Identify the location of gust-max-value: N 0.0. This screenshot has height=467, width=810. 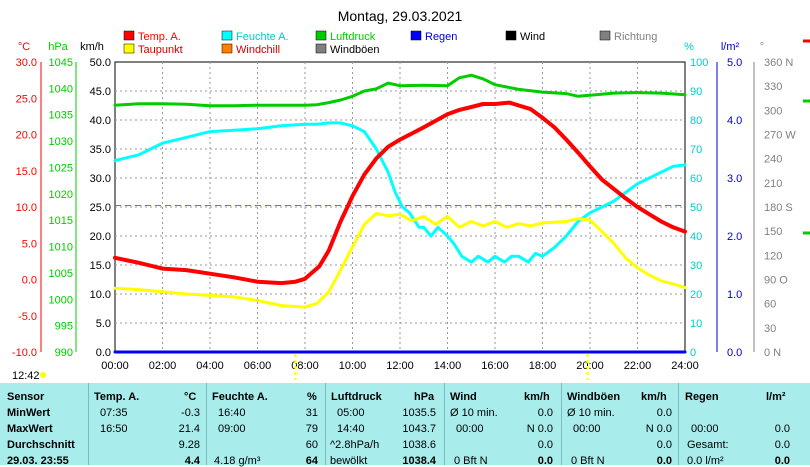
(658, 429).